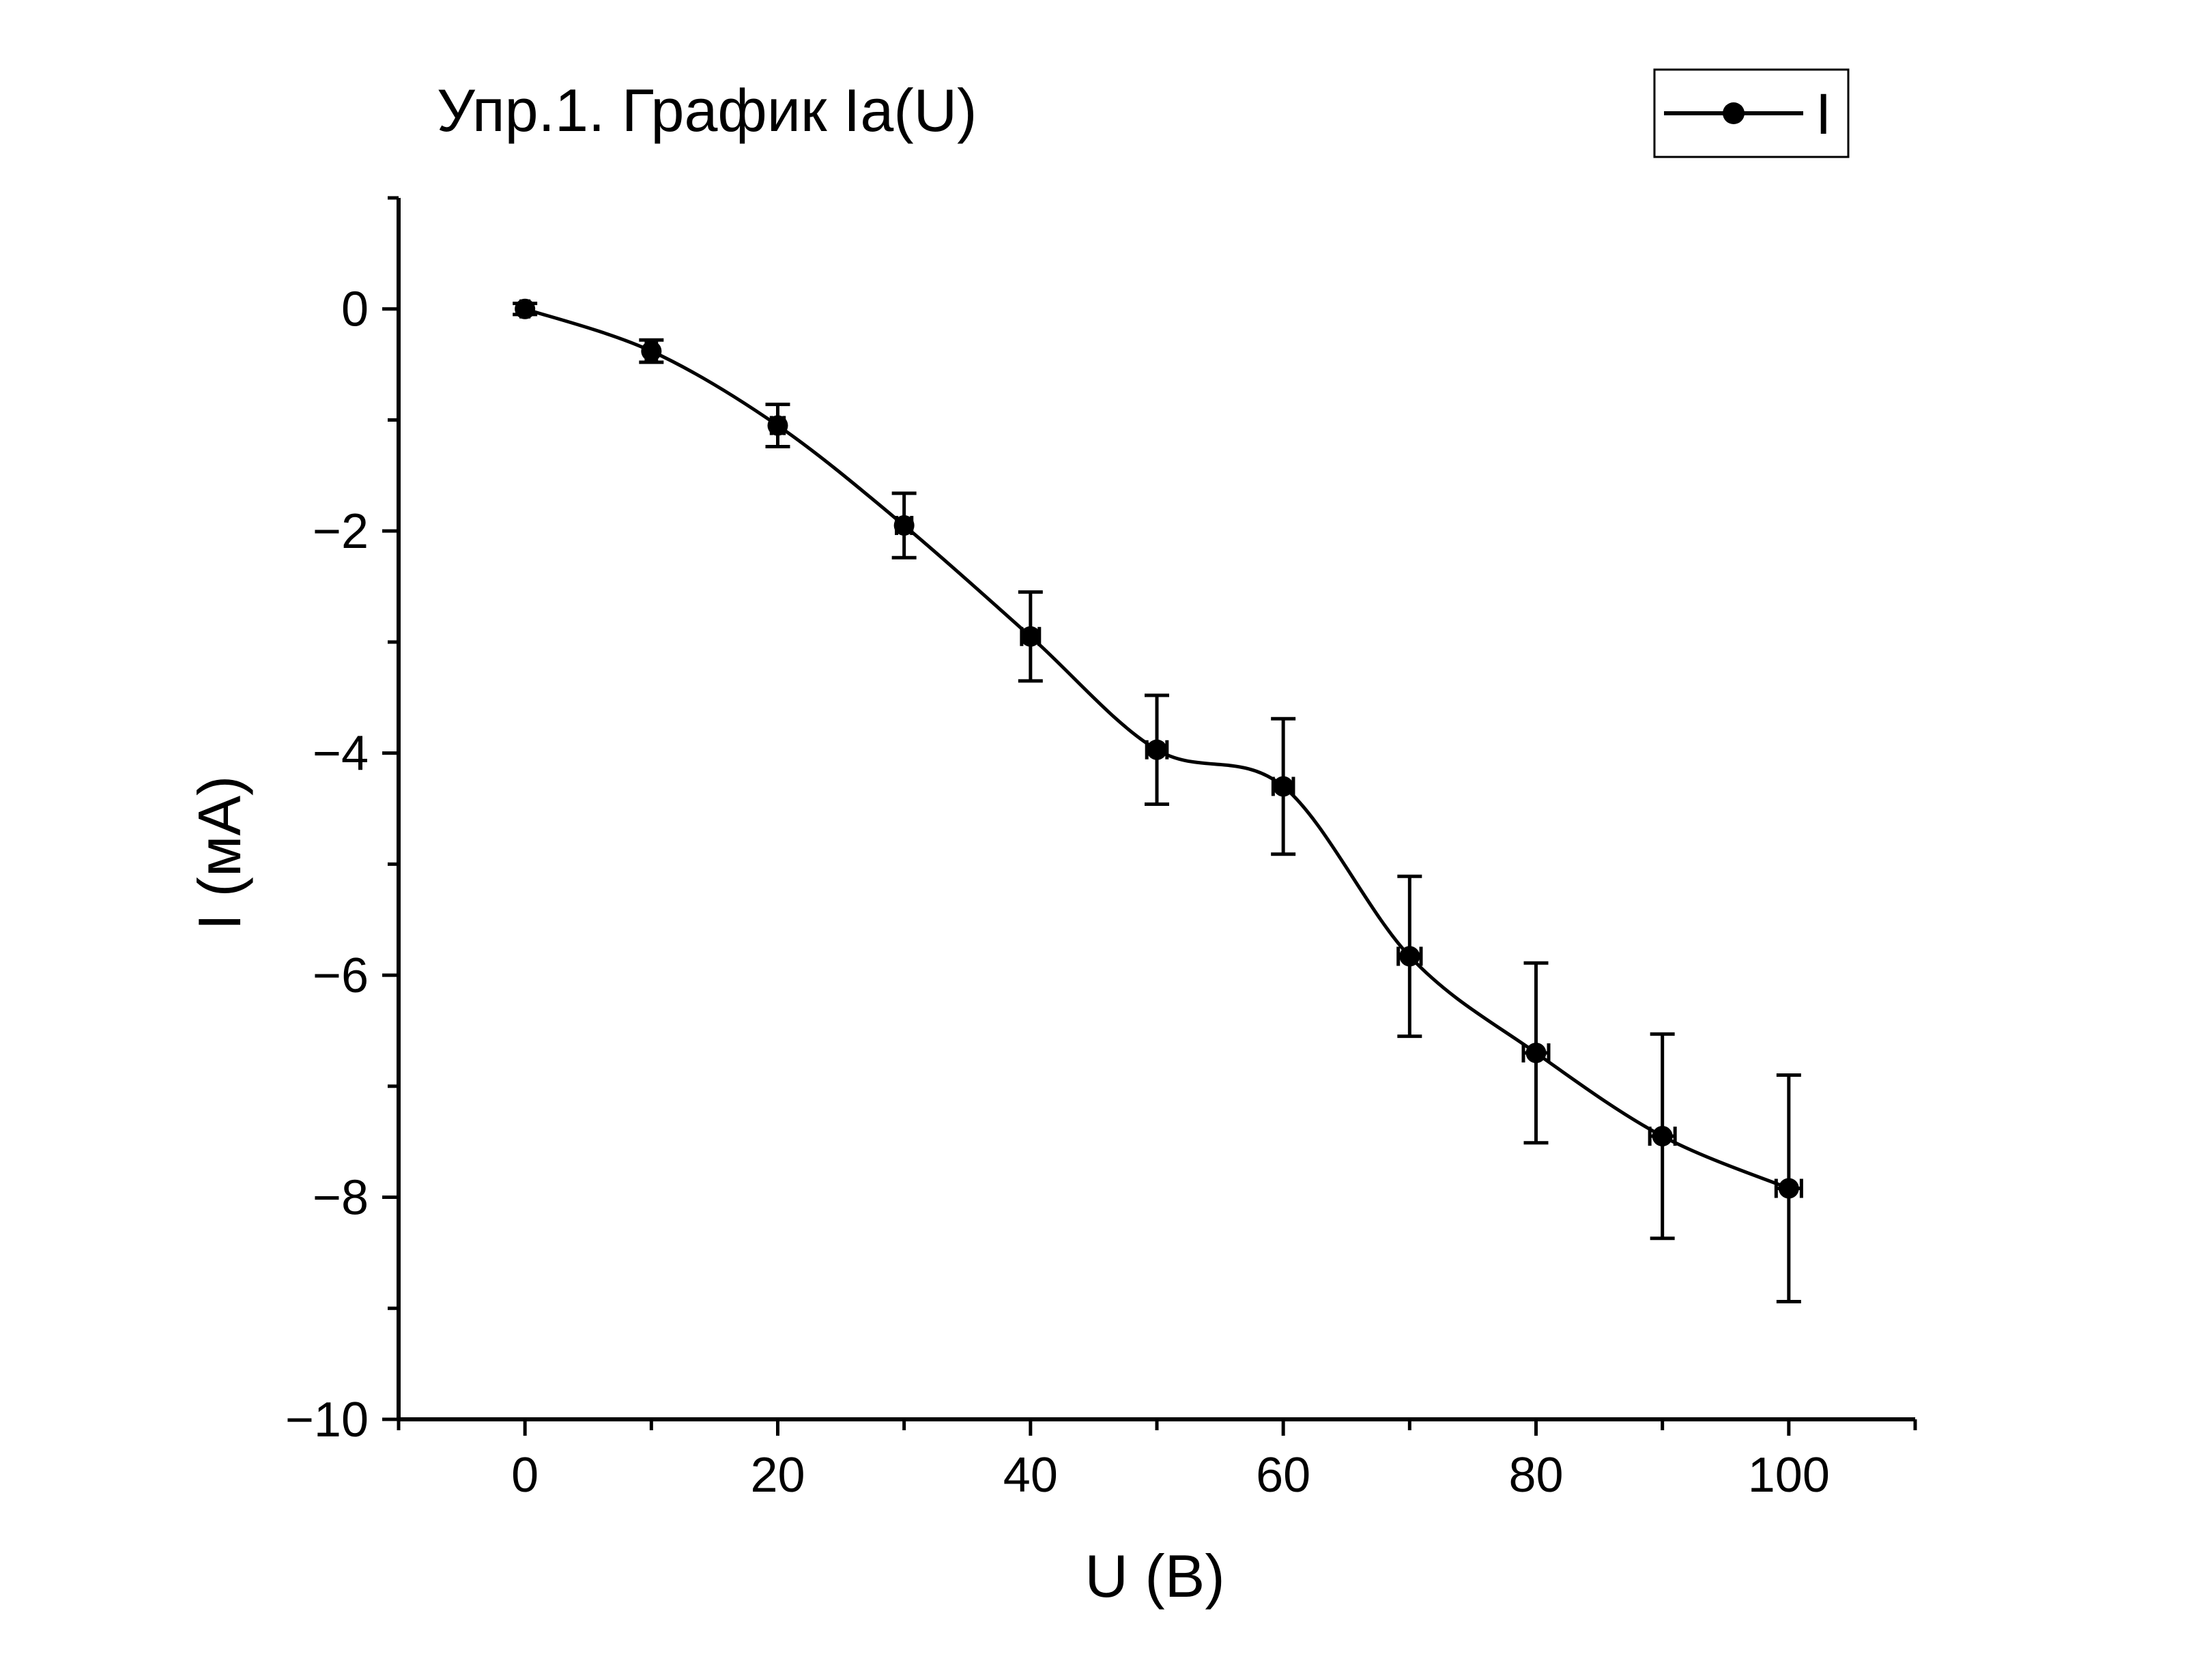 The height and width of the screenshot is (1680, 2195). What do you see at coordinates (1030, 1476) in the screenshot?
I see `x-tick-label: 40` at bounding box center [1030, 1476].